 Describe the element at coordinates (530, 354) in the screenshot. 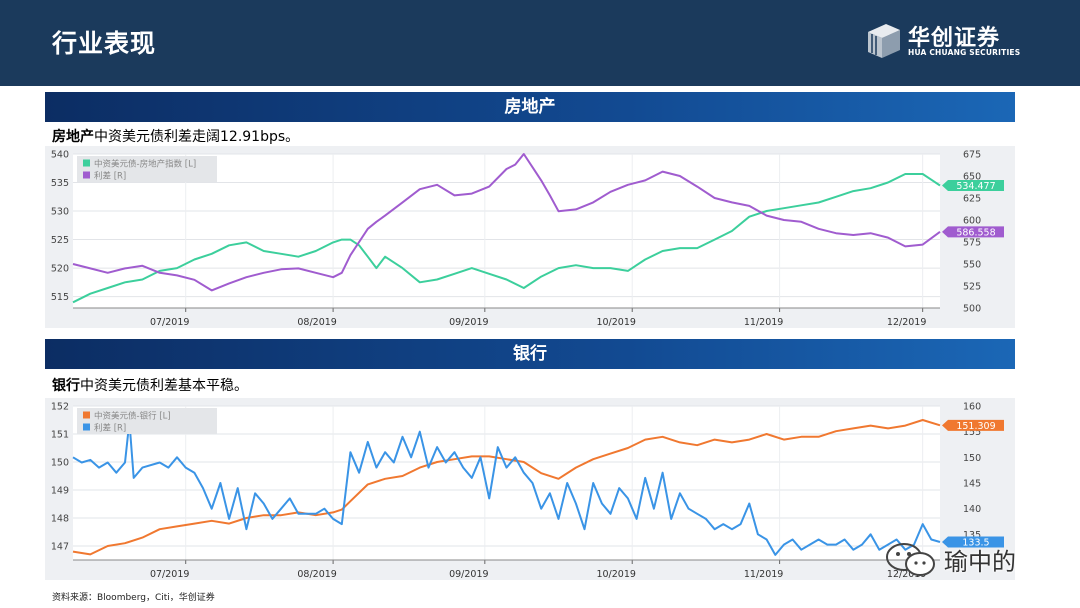

I see `section-band-bank: 银行` at that location.